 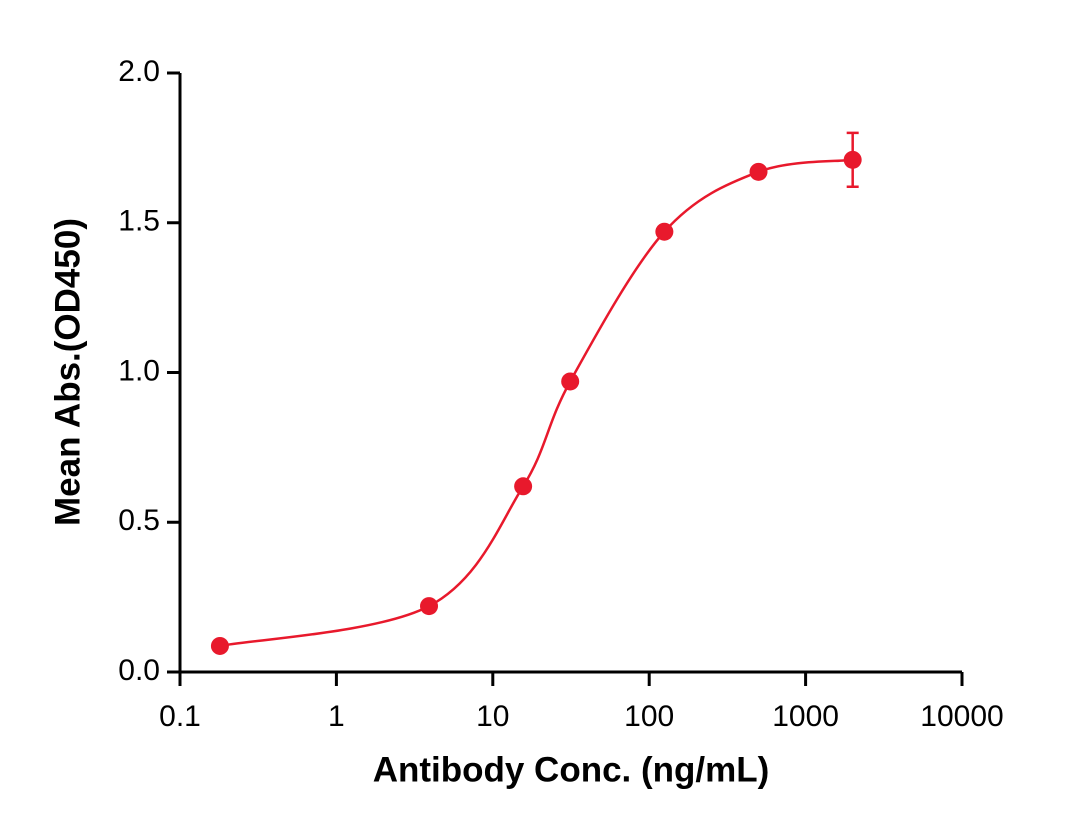 I want to click on x-tick-label: 1000, so click(x=805, y=716).